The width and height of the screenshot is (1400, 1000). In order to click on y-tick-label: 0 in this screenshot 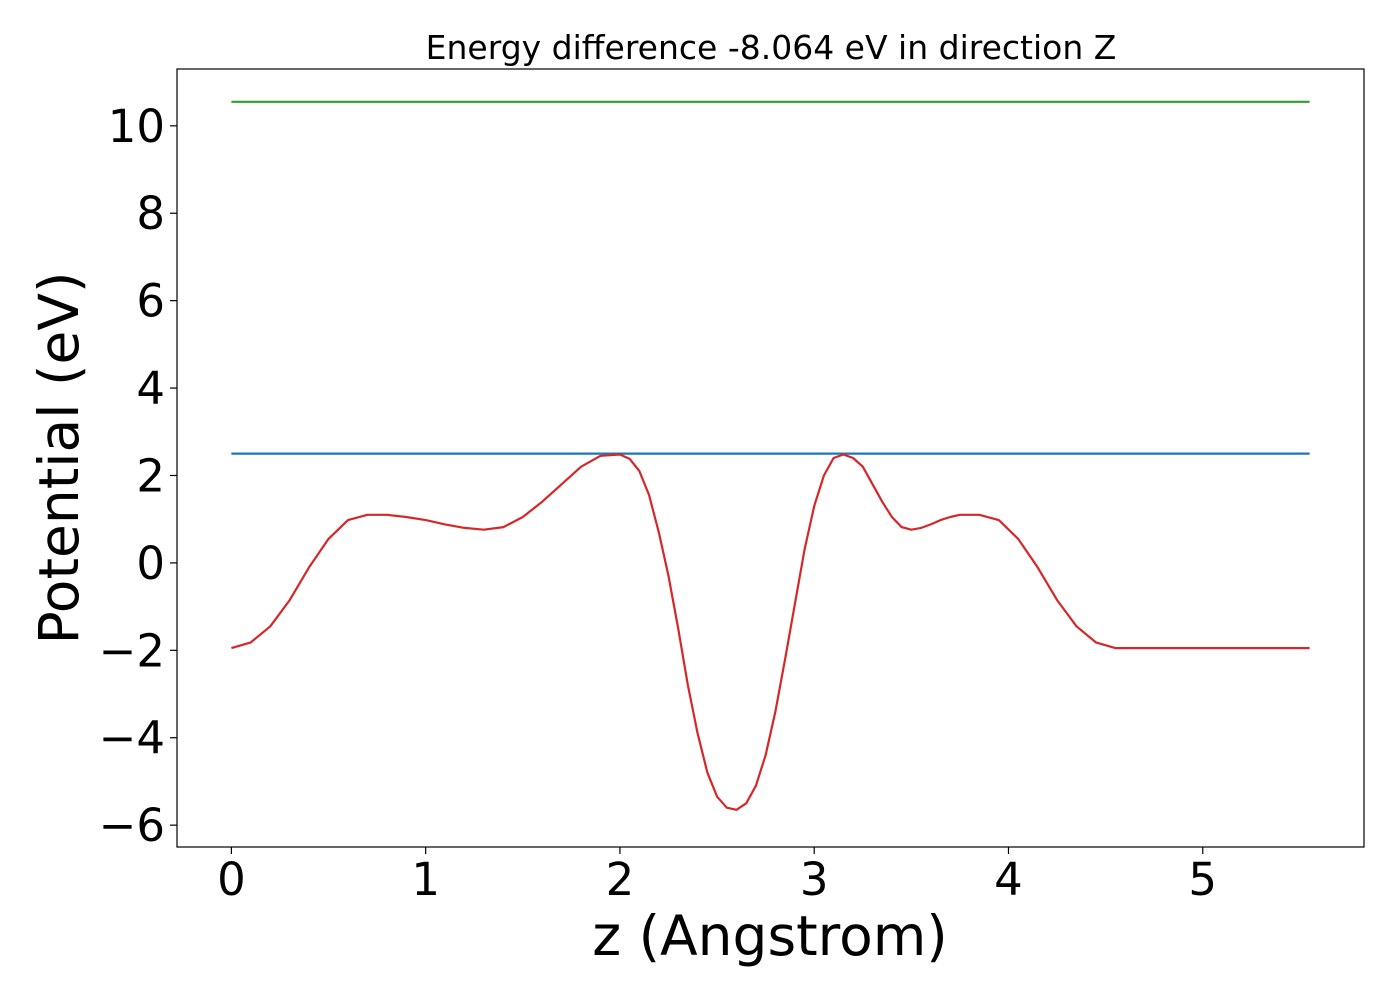, I will do `click(150, 563)`.